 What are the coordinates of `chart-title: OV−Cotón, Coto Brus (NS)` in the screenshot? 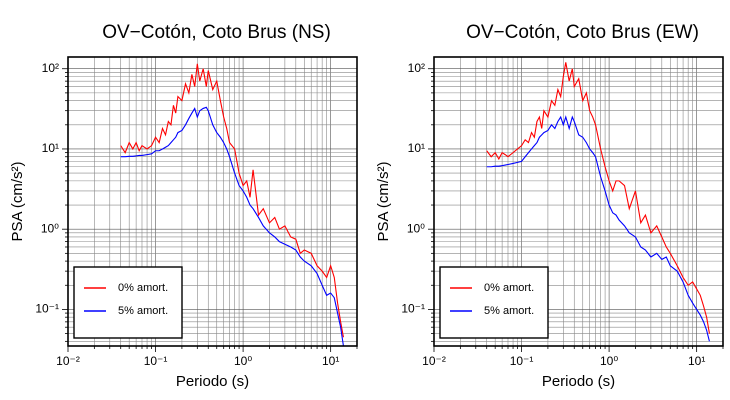 It's located at (216, 32).